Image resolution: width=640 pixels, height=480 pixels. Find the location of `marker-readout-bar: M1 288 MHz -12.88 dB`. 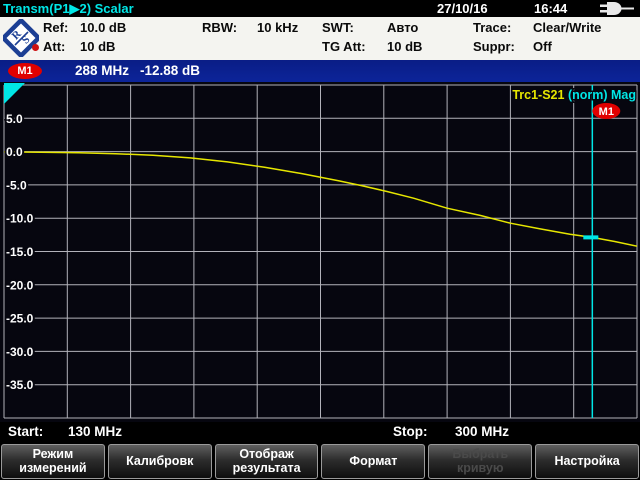

marker-readout-bar: M1 288 MHz -12.88 dB is located at coordinates (320, 71).